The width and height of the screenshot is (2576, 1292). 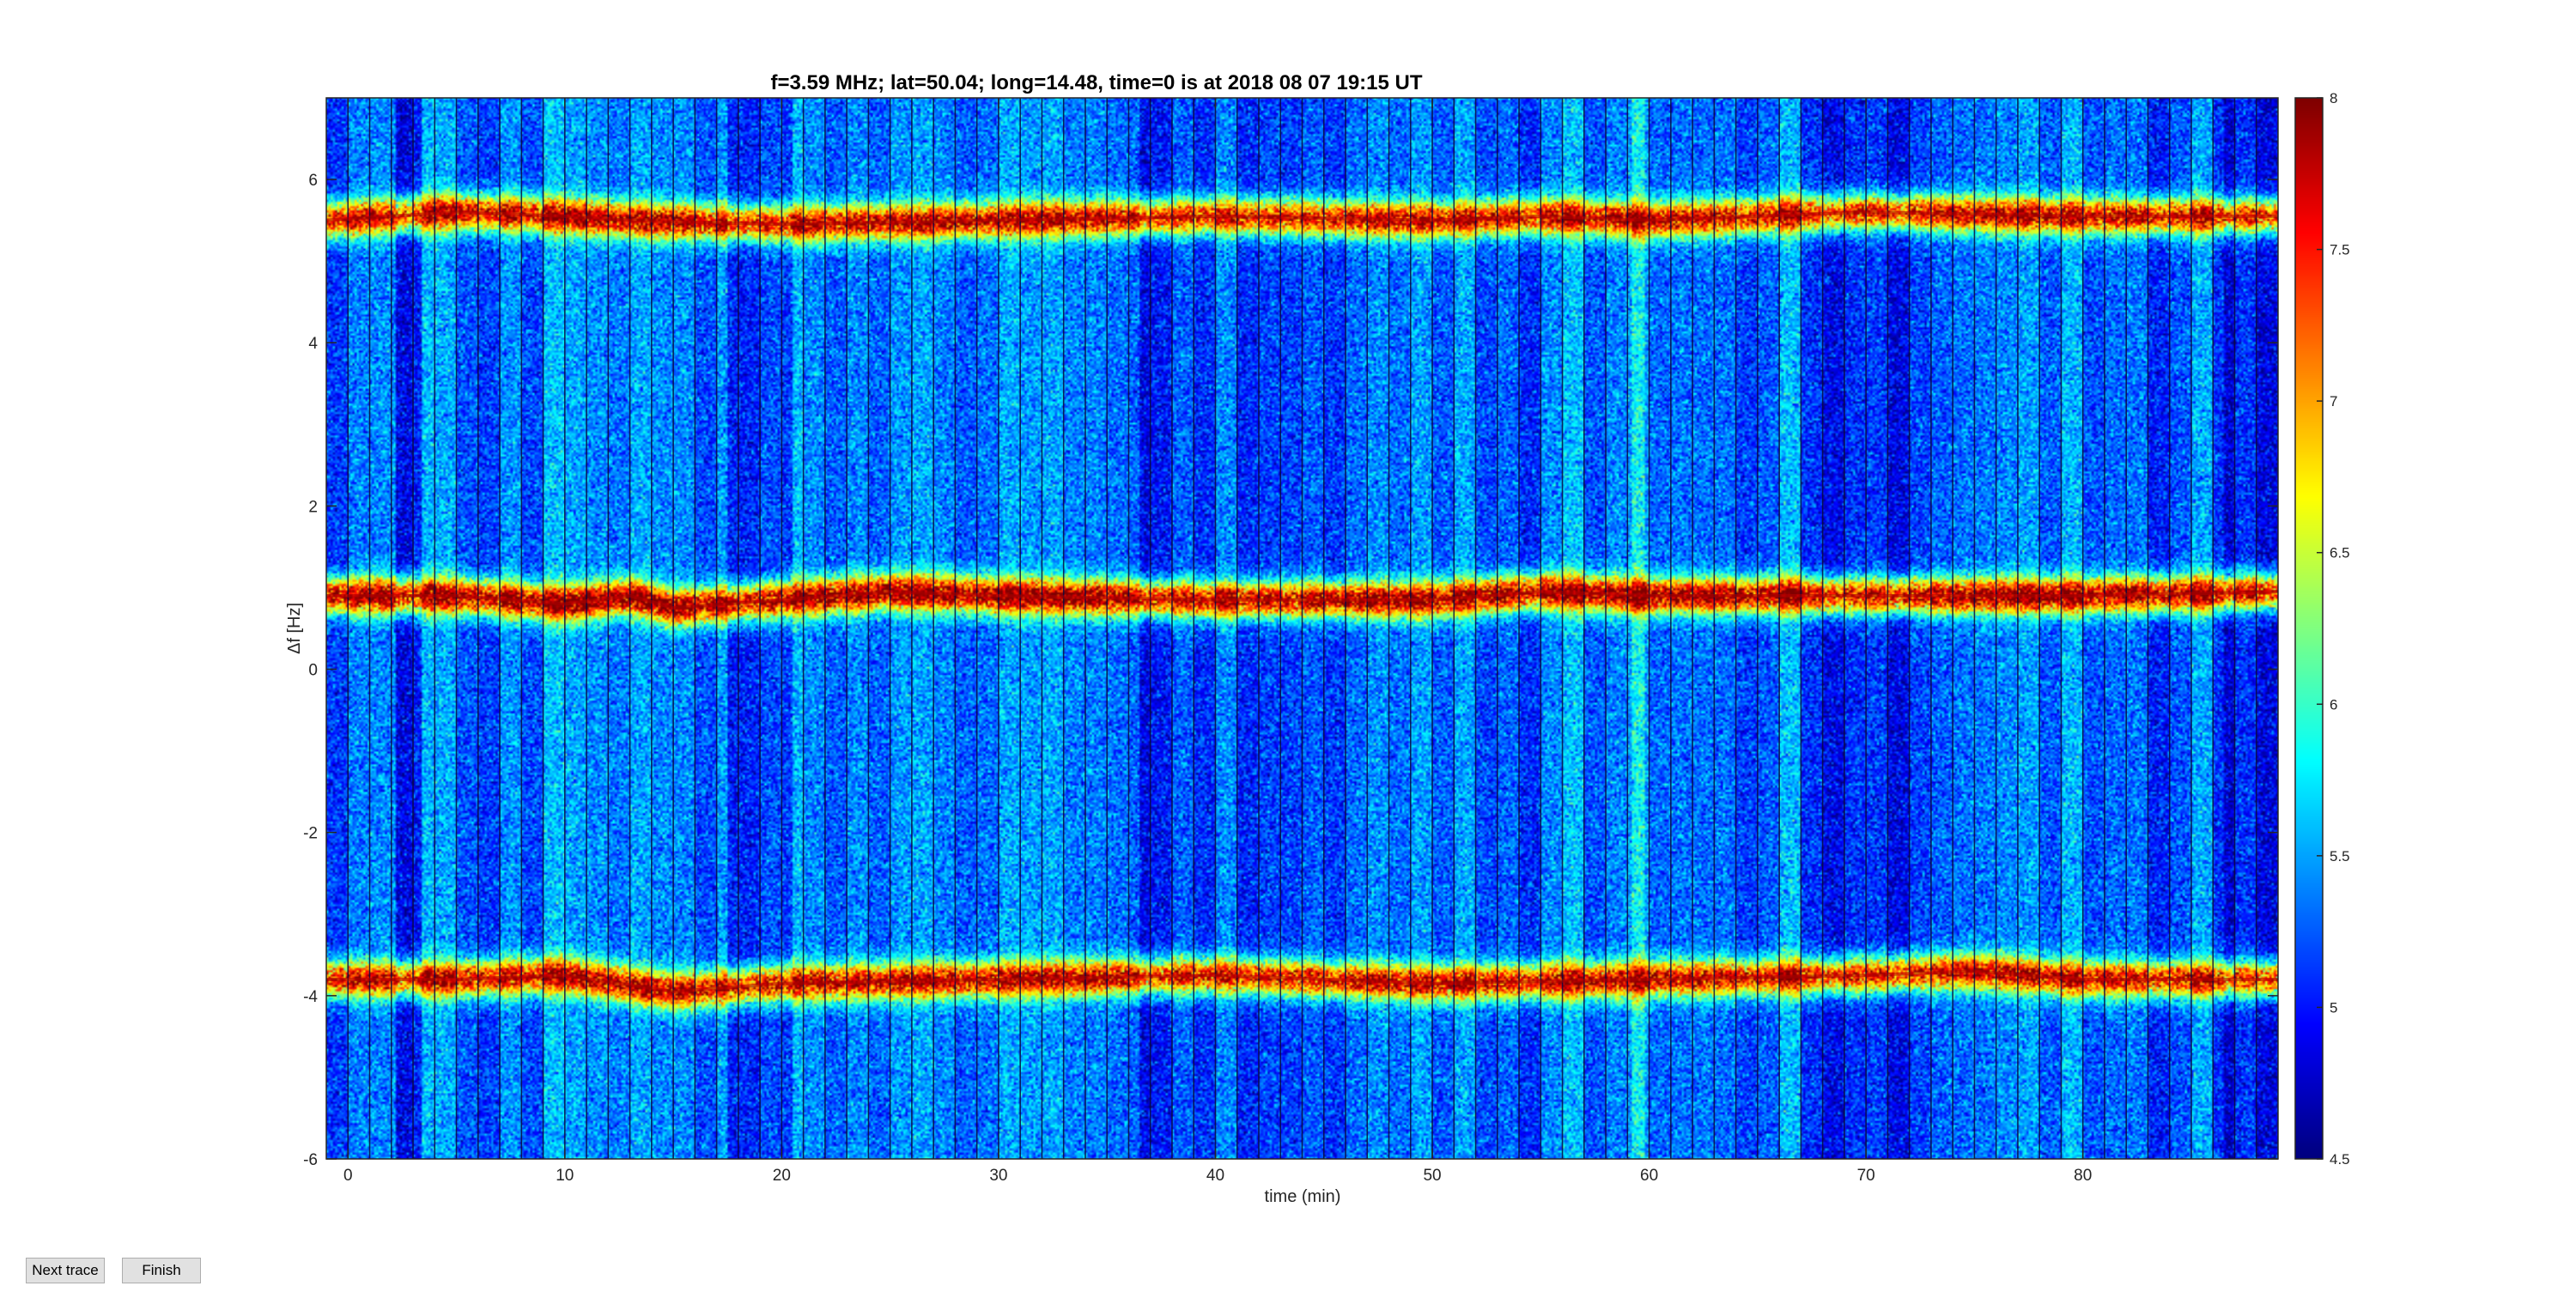 What do you see at coordinates (294, 628) in the screenshot?
I see `y-axis-label: Δf [Hz]` at bounding box center [294, 628].